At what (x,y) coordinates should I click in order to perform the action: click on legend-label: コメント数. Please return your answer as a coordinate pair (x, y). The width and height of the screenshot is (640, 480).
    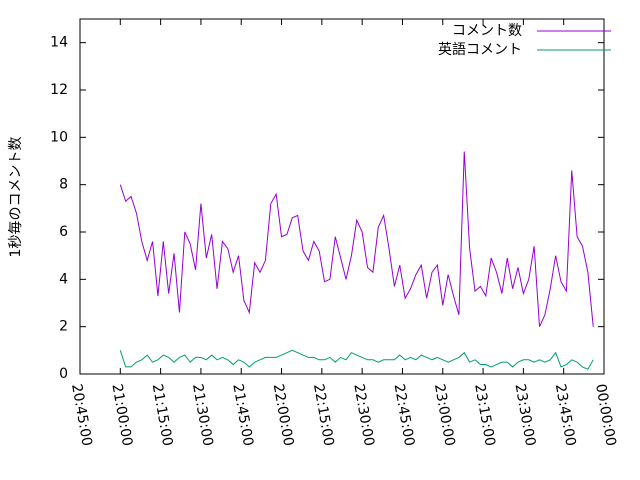
    Looking at the image, I should click on (487, 31).